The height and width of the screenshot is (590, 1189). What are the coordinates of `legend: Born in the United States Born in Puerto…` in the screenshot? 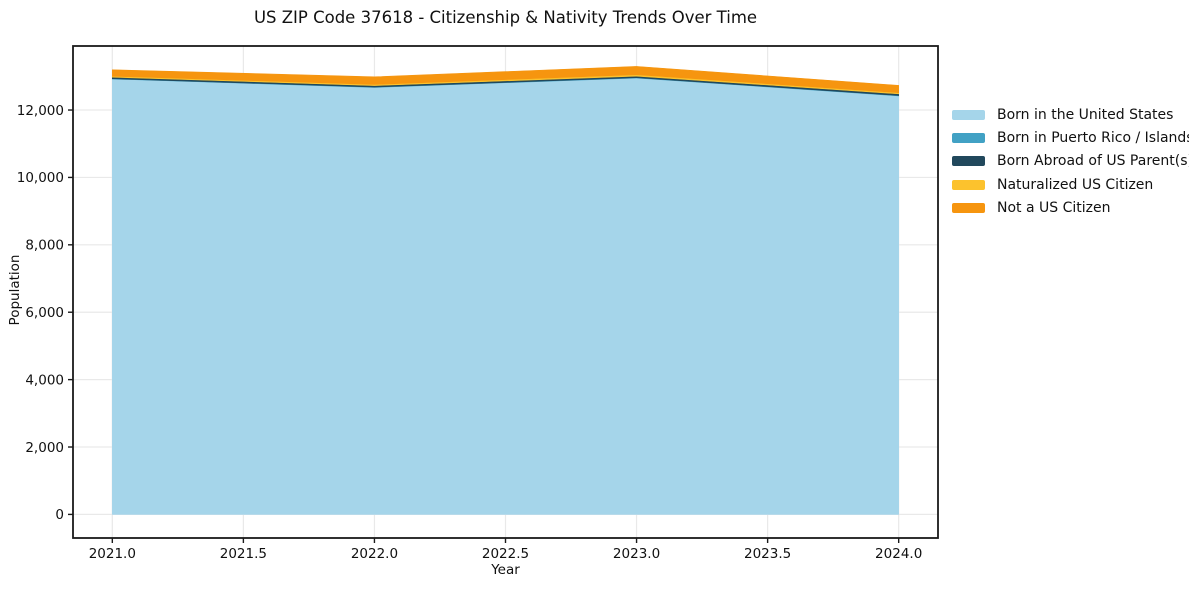 It's located at (1070, 161).